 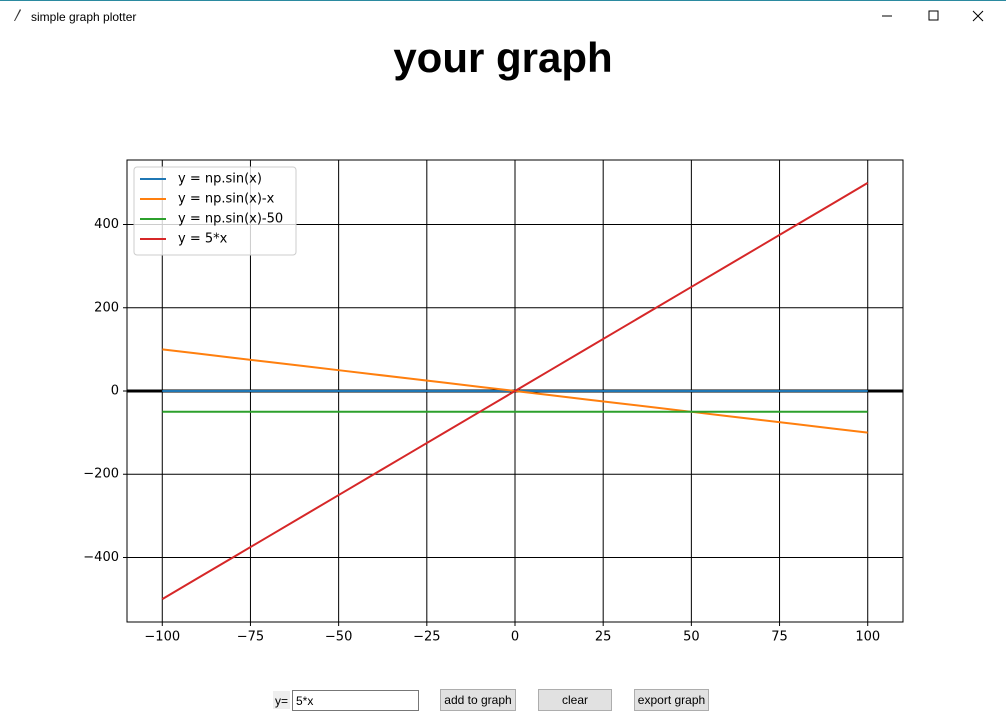 I want to click on maximize, so click(x=933, y=15).